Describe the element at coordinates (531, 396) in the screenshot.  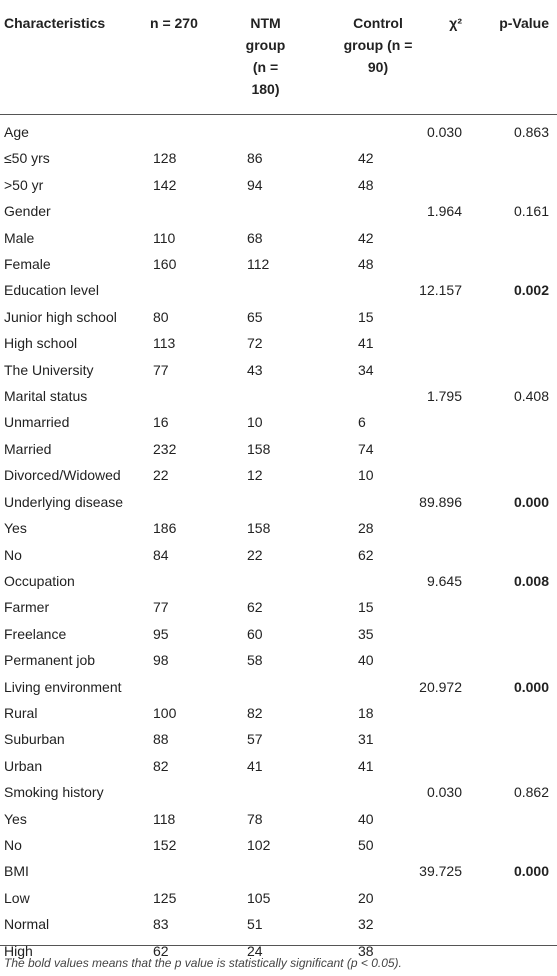
I see `table-cell: 0.408` at that location.